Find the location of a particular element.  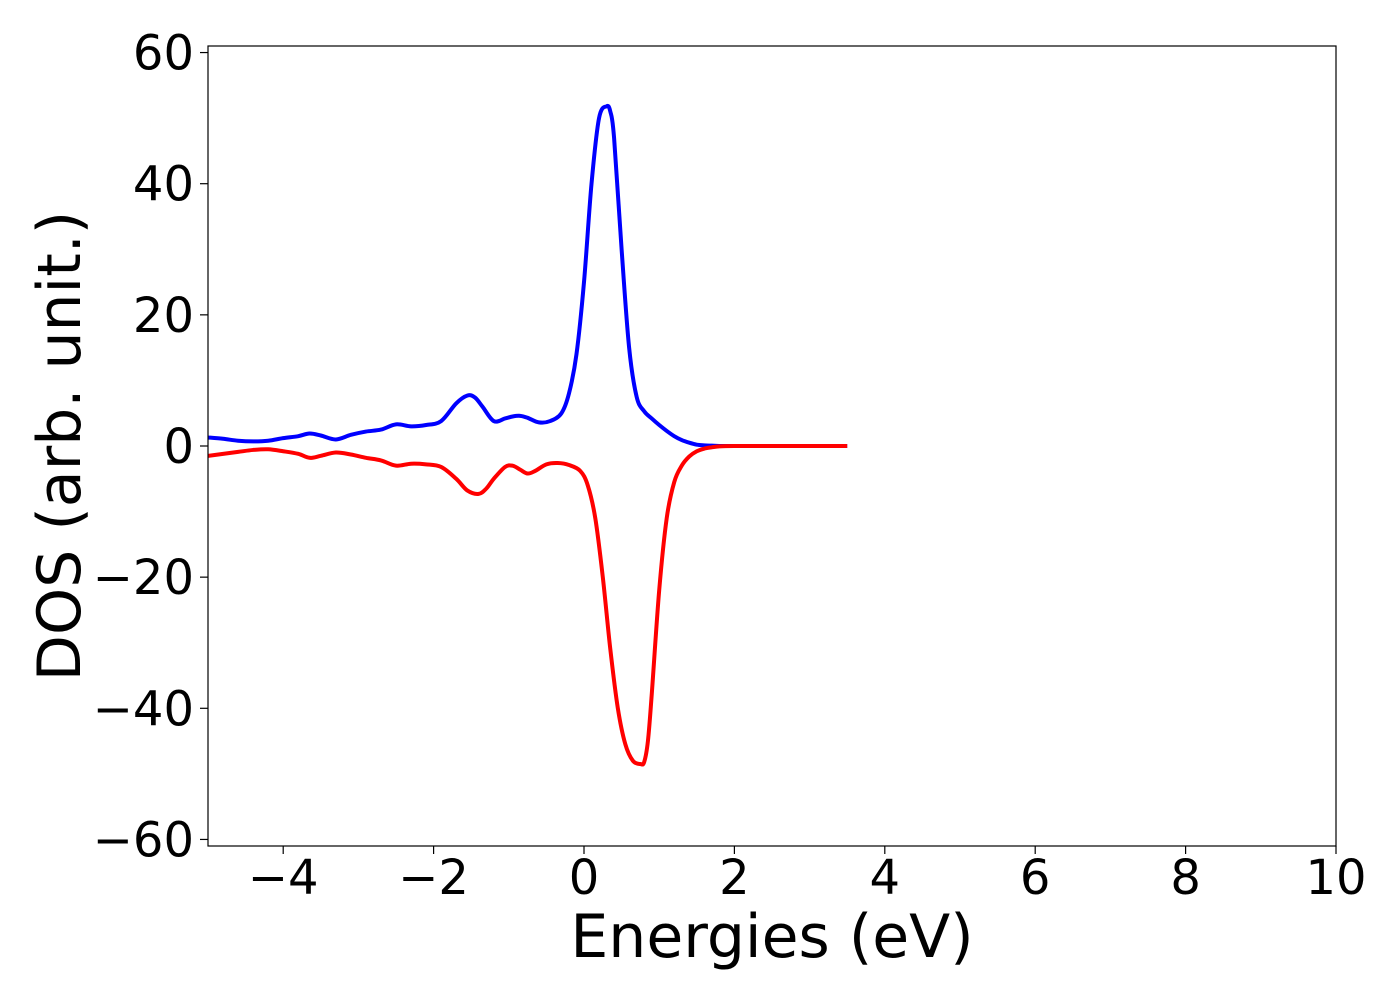

y-tick-label: 60 is located at coordinates (163, 54).